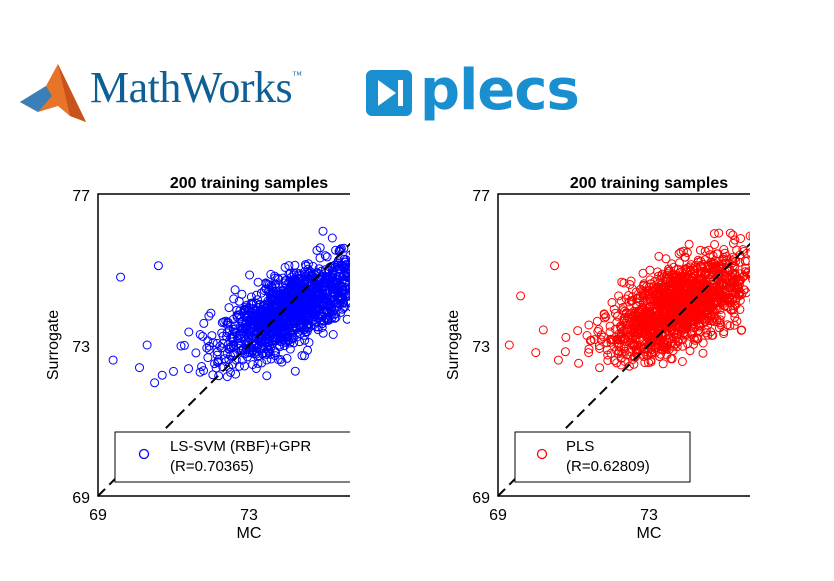 The width and height of the screenshot is (834, 581). What do you see at coordinates (53, 93) in the screenshot?
I see `mathworks-logo-icon` at bounding box center [53, 93].